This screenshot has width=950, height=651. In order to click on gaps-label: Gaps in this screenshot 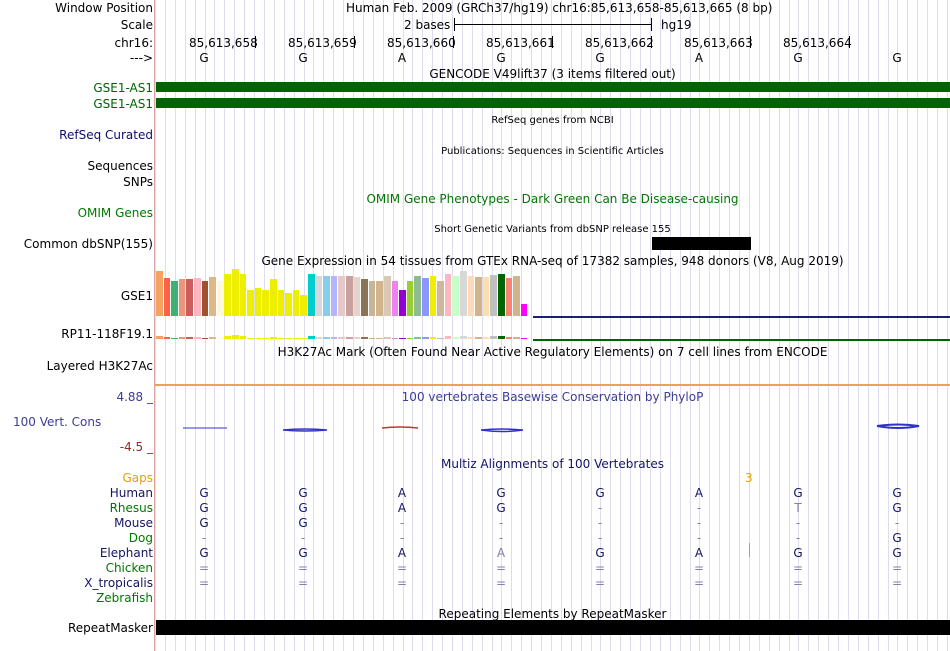, I will do `click(137, 478)`.